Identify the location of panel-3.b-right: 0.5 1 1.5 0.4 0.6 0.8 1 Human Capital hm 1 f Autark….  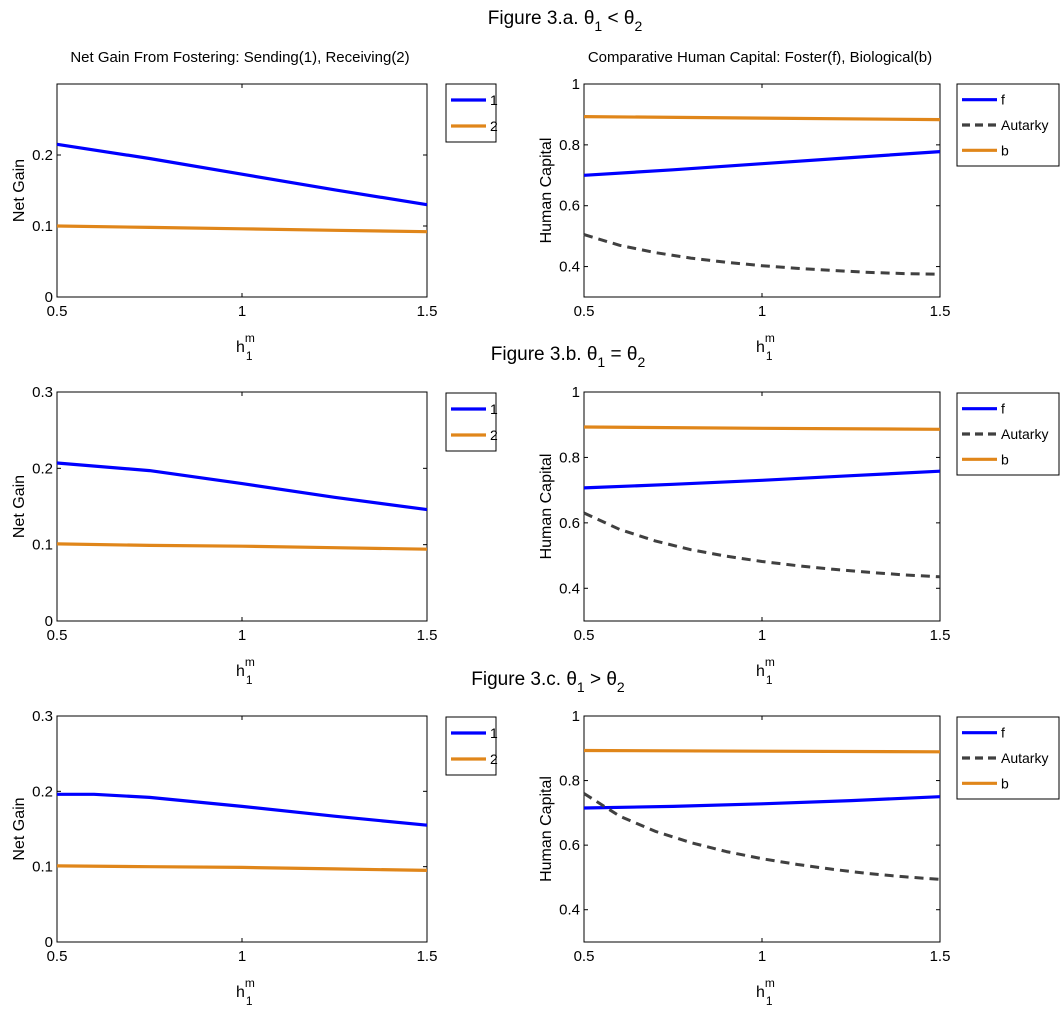
(799, 535).